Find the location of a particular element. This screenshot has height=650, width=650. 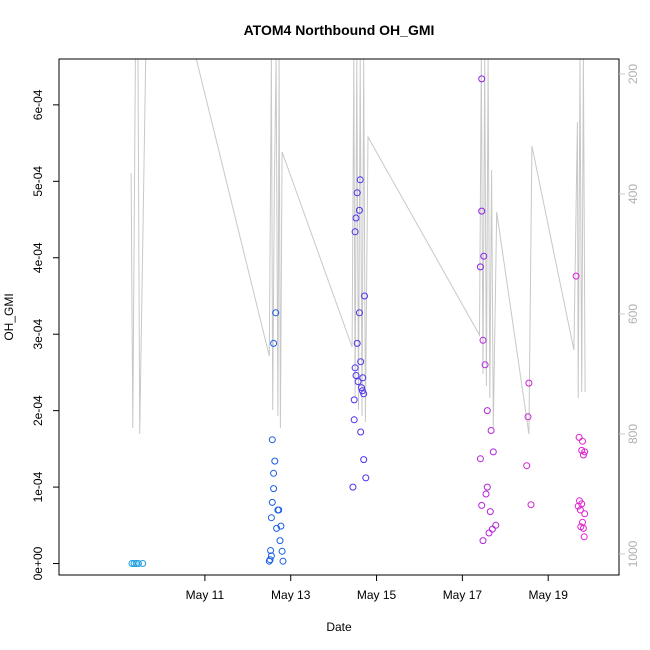

x-tick-label: May 13 is located at coordinates (291, 595).